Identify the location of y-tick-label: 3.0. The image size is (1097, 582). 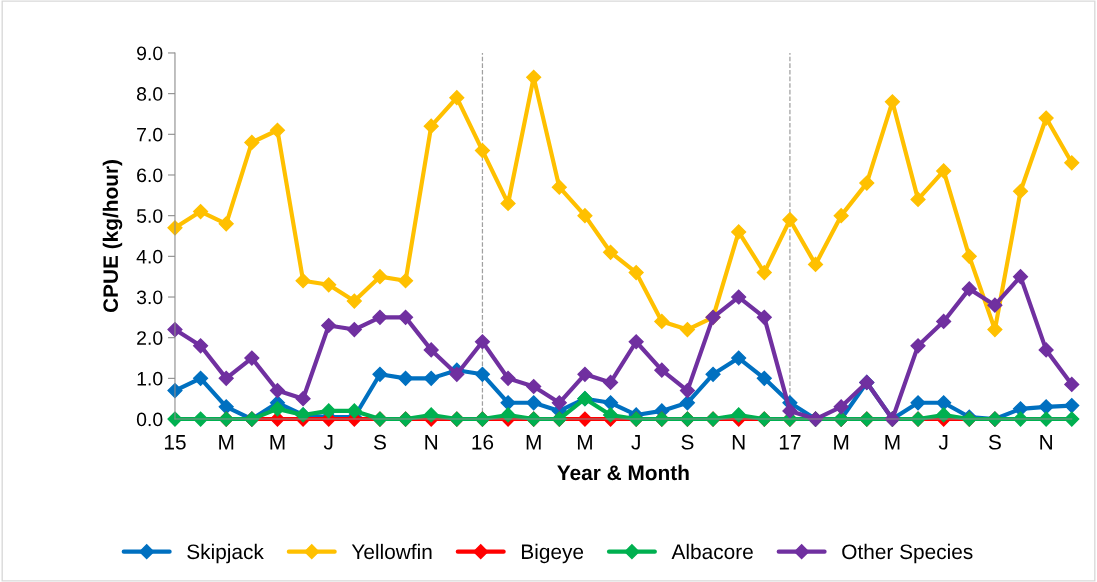
(149, 297).